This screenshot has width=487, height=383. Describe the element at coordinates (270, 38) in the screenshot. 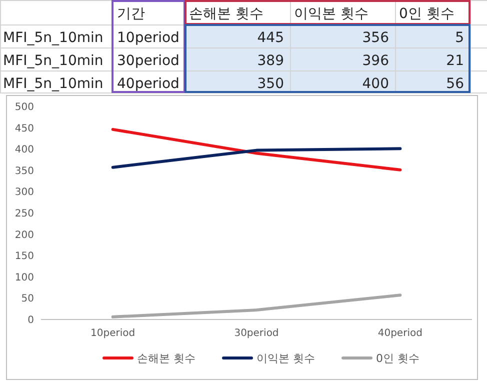

I see `data-label: 445` at that location.